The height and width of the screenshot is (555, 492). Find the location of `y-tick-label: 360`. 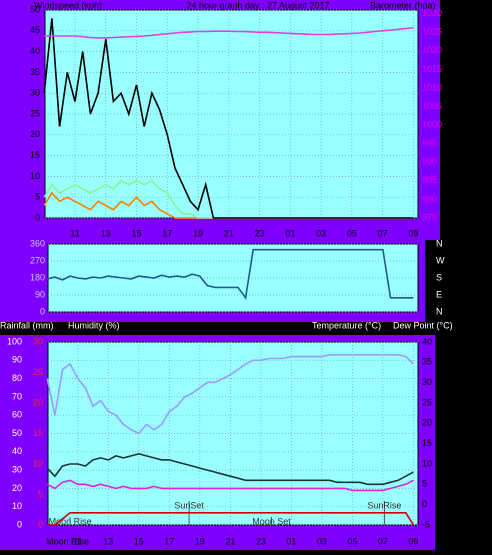

y-tick-label: 360 is located at coordinates (37, 243).